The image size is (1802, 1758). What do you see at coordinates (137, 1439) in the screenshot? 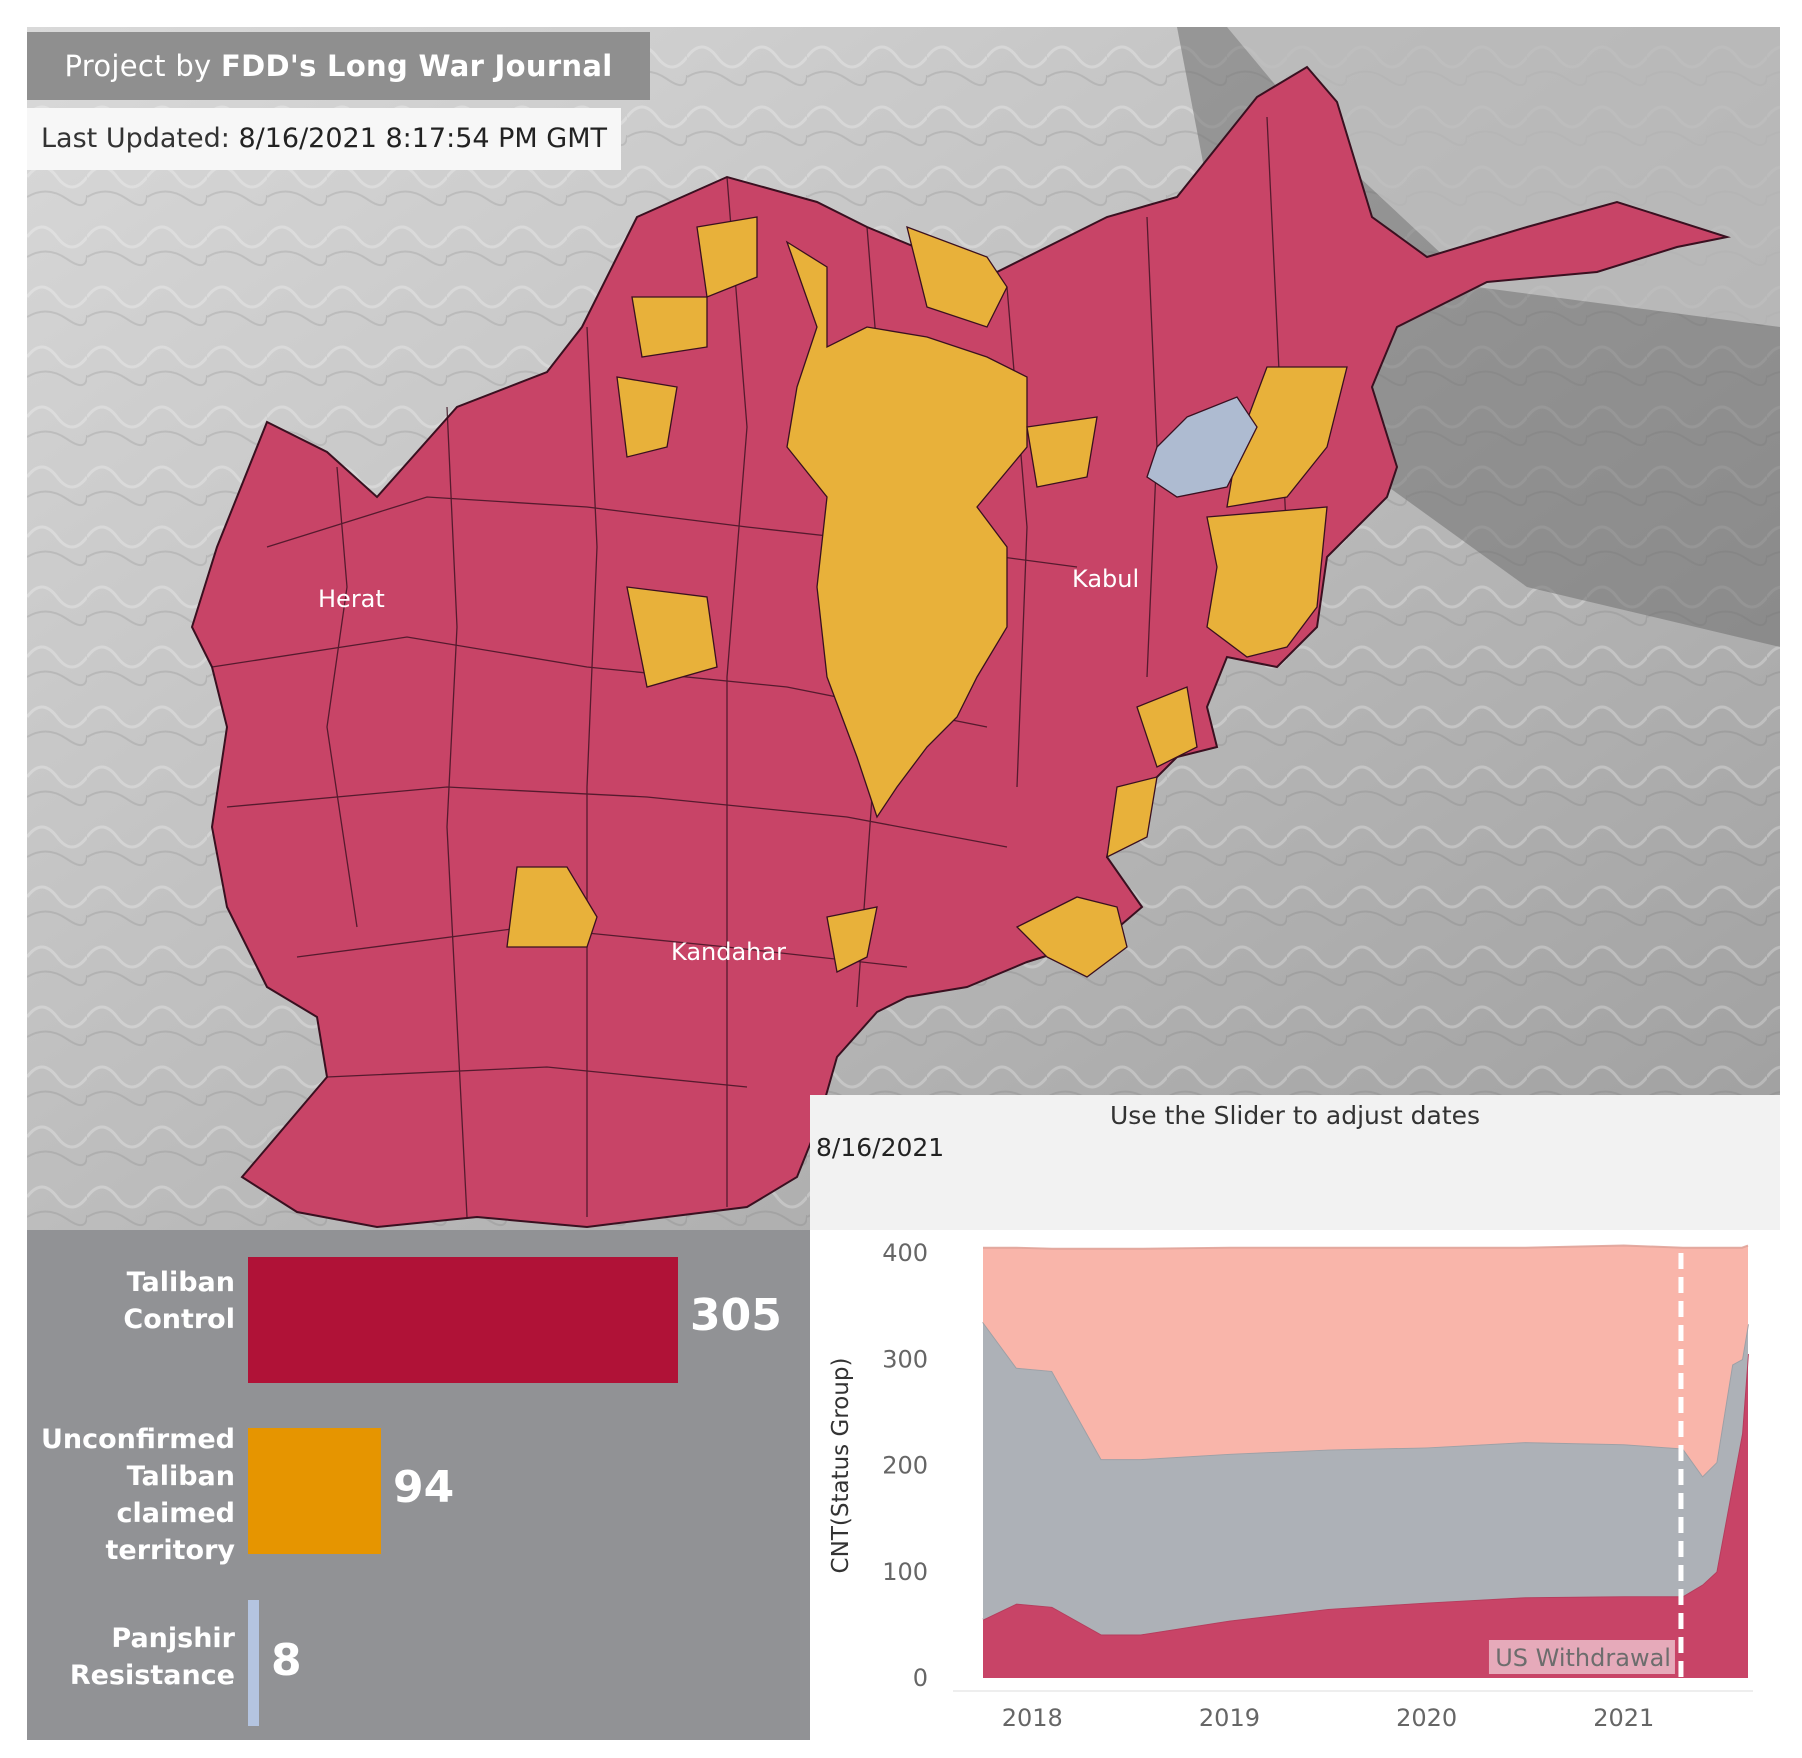
I see `label-line: Unconfirmed` at bounding box center [137, 1439].